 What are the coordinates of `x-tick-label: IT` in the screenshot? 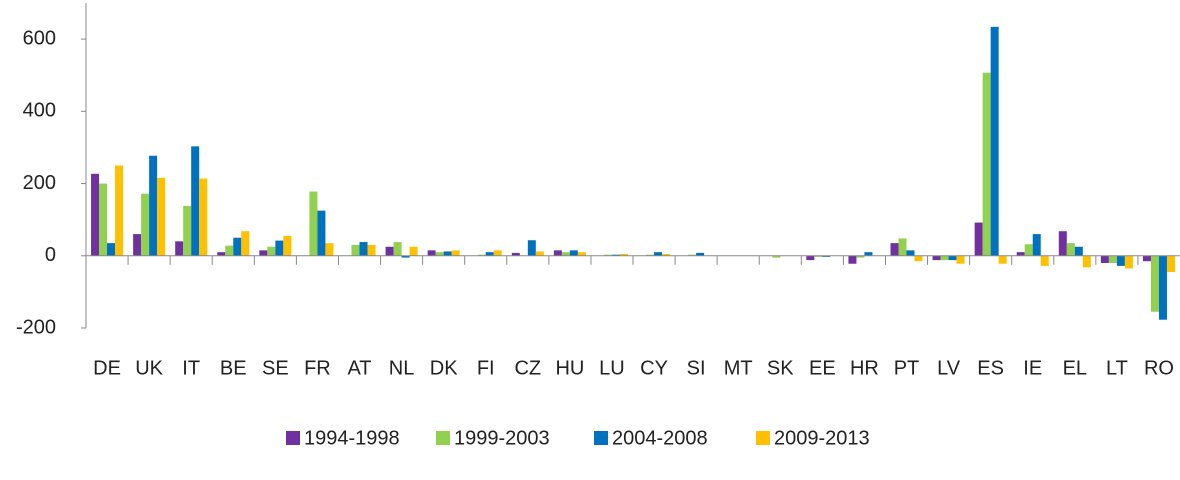 It's located at (191, 368).